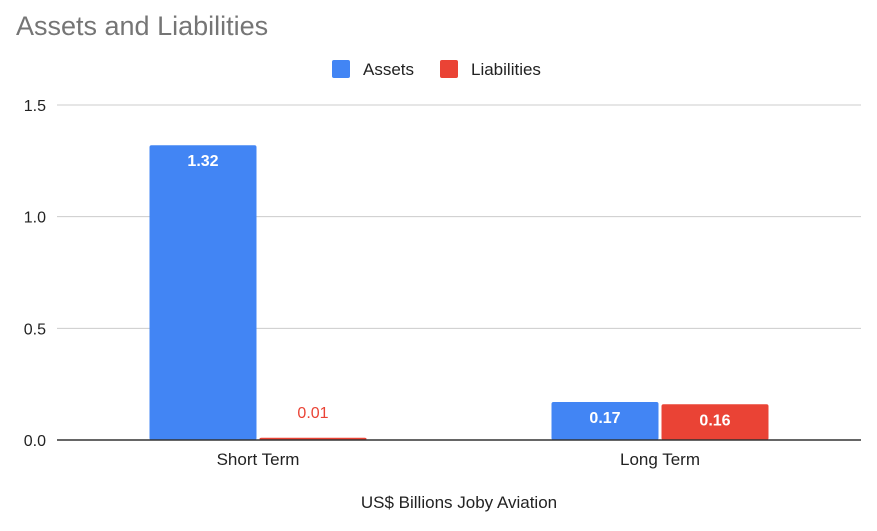 The height and width of the screenshot is (531, 877). I want to click on y-tick-label: 1.0, so click(35, 218).